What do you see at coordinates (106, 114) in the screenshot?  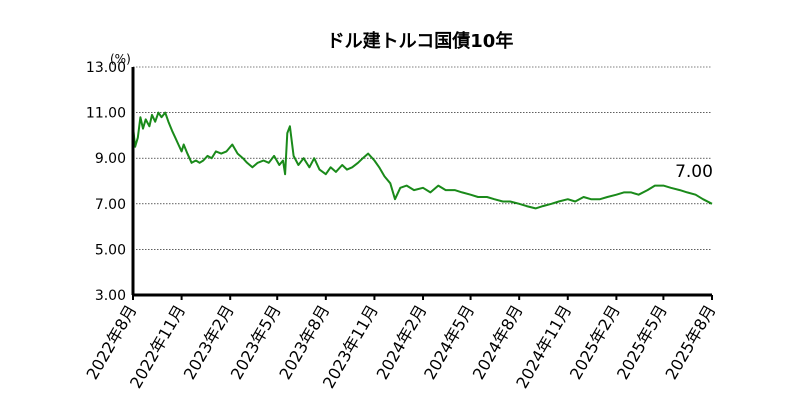 I see `y-tick-label: 11.00` at bounding box center [106, 114].